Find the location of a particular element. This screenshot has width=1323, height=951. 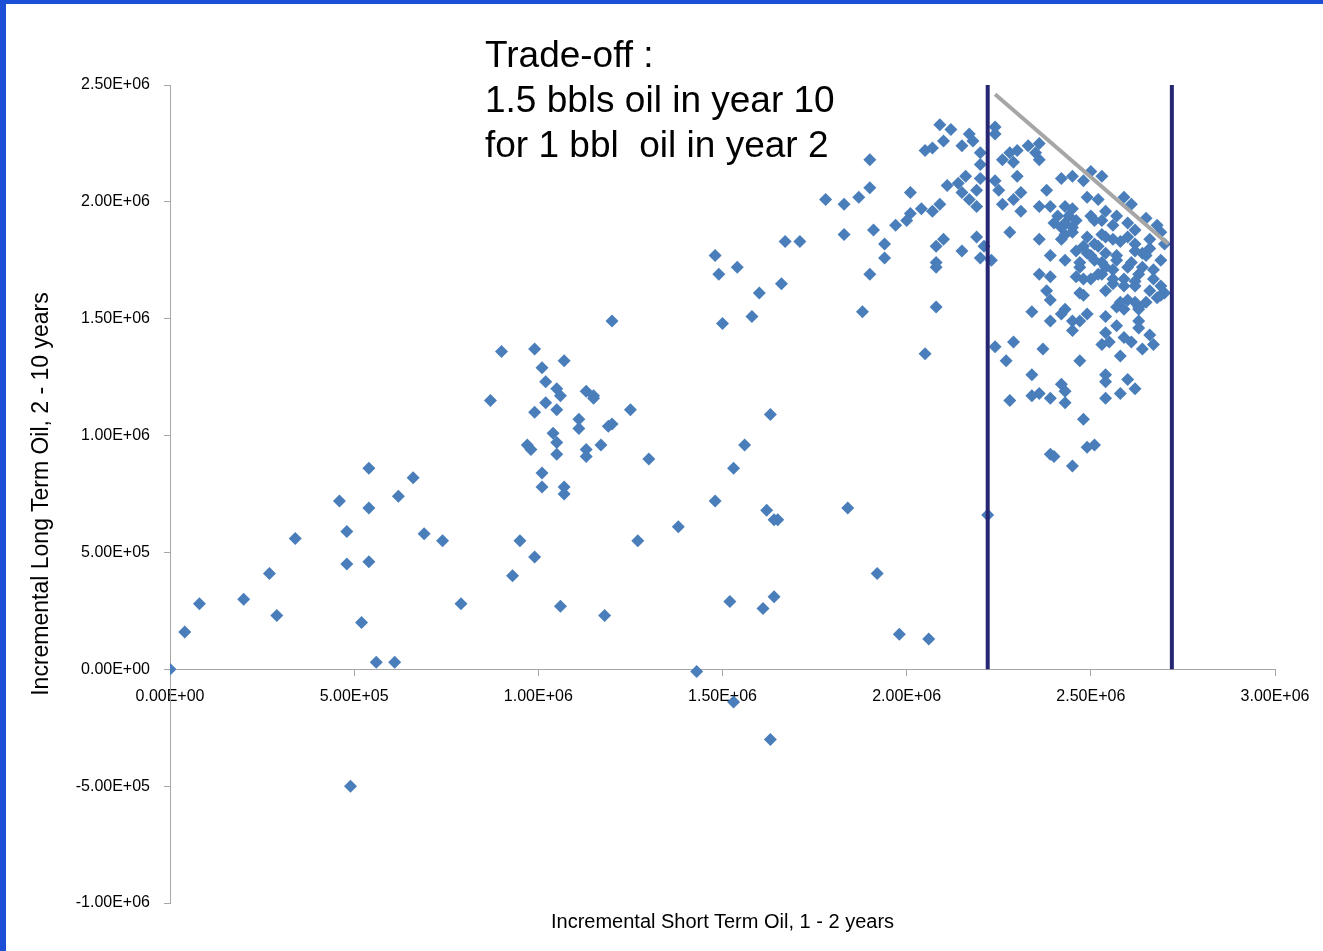

chart-title: Trade-off : 1.5 bbls oil in year 10 for 1 bbl oil in year 2 is located at coordinates (660, 99).